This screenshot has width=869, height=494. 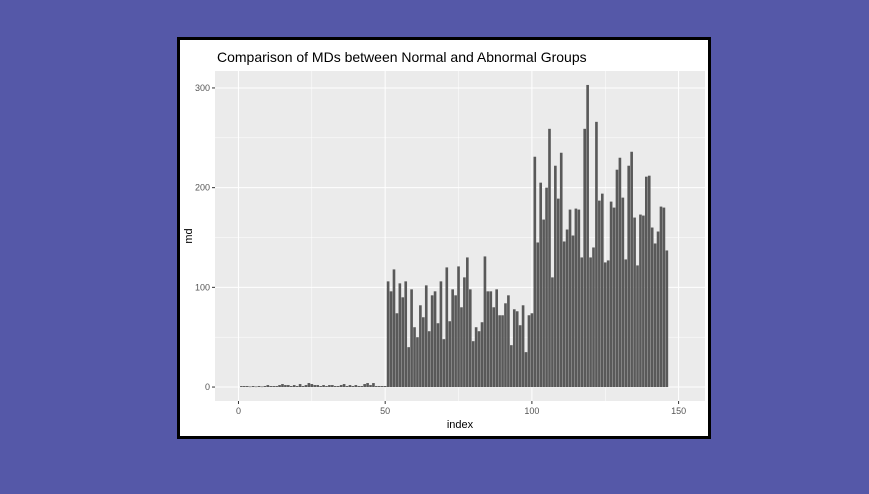 I want to click on x-axis-ticks: 0 50 100 150, so click(x=461, y=408).